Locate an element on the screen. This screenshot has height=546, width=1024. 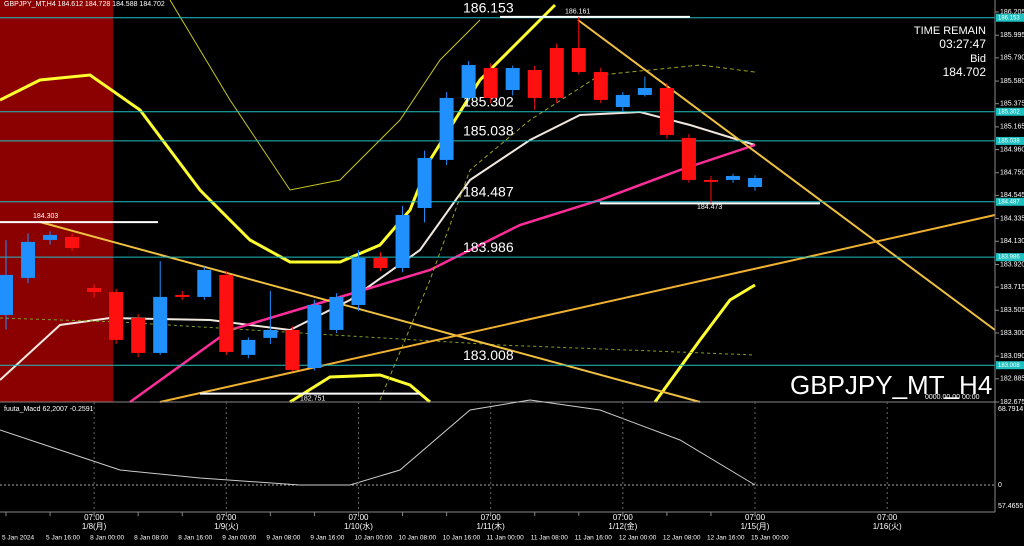
bid-value: 184.702 is located at coordinates (965, 72).